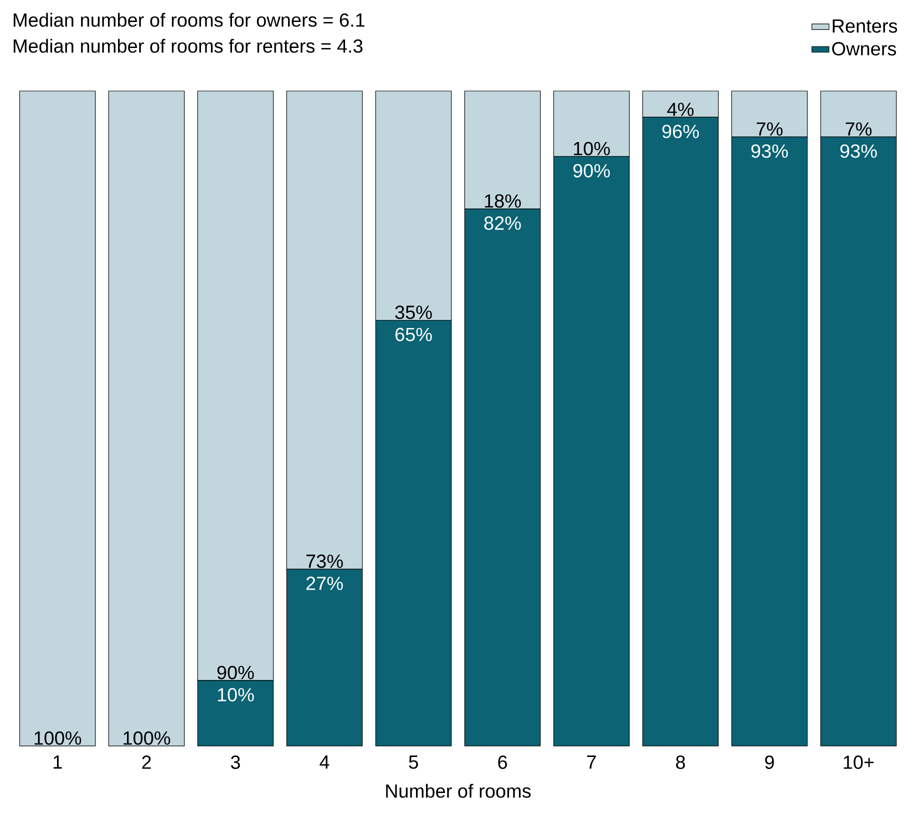 This screenshot has height=814, width=914. I want to click on x-tick-label: 6, so click(502, 762).